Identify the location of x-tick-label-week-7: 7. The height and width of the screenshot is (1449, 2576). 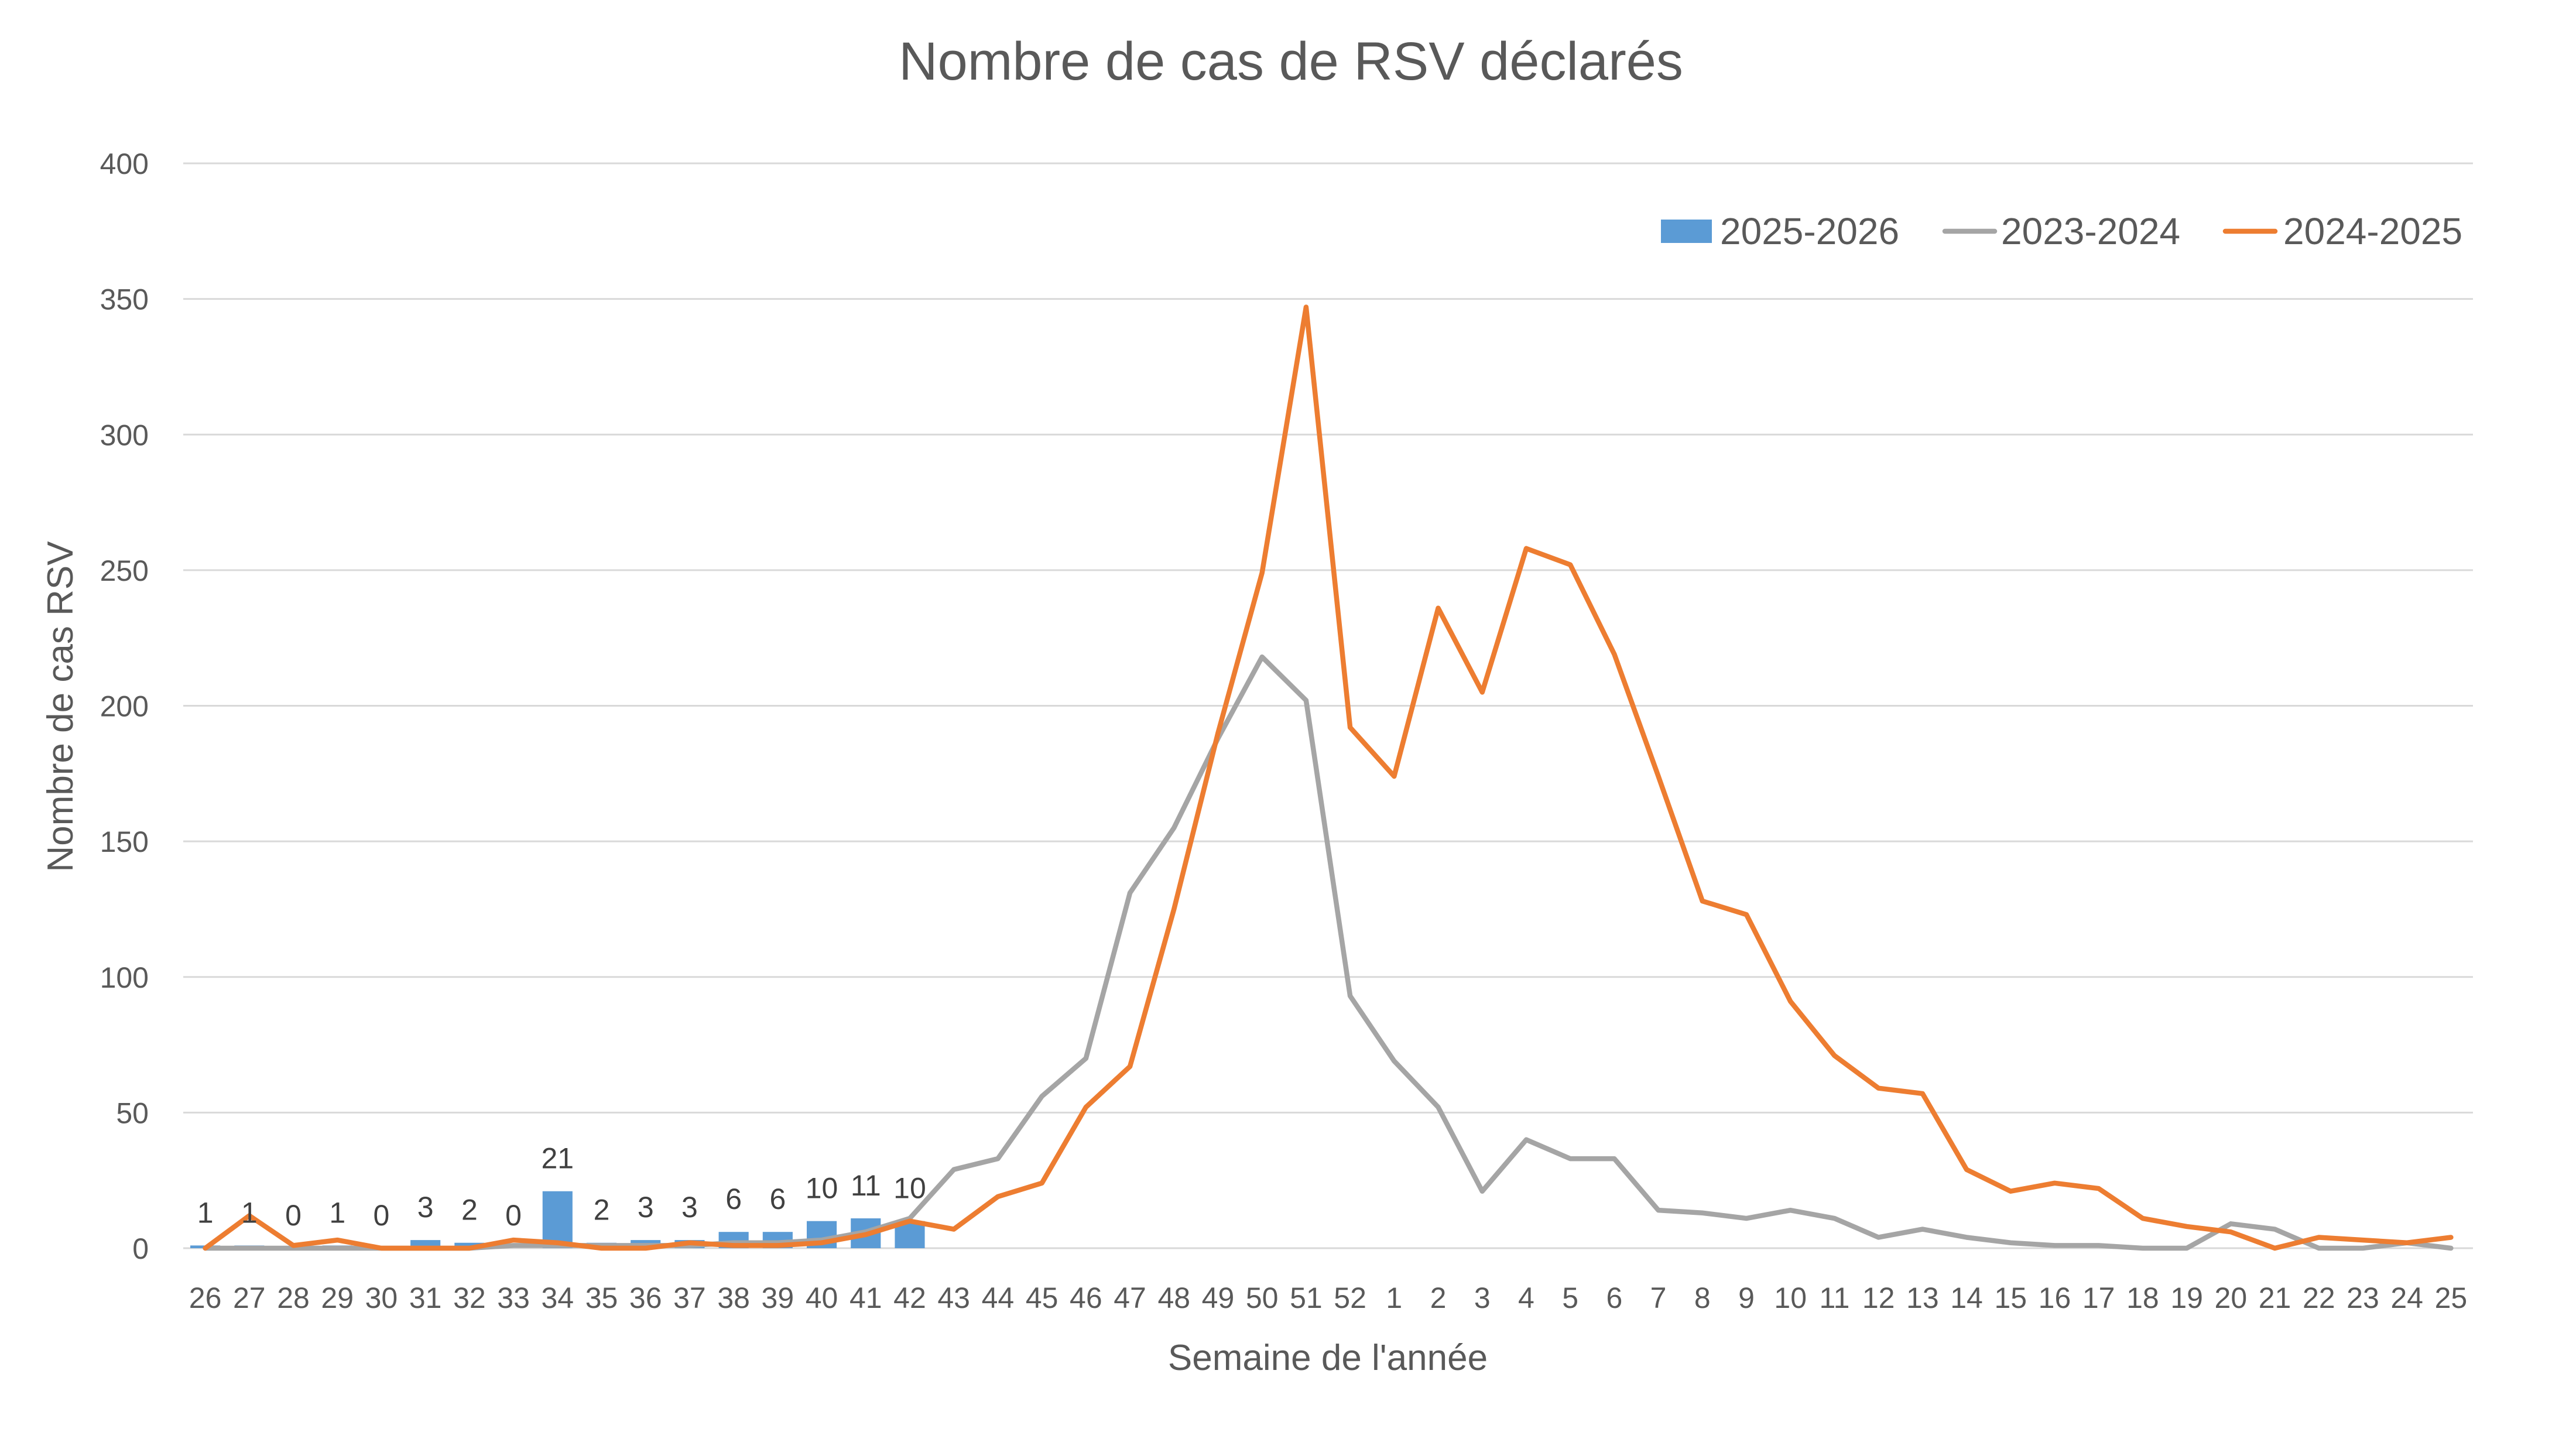
(1658, 1298).